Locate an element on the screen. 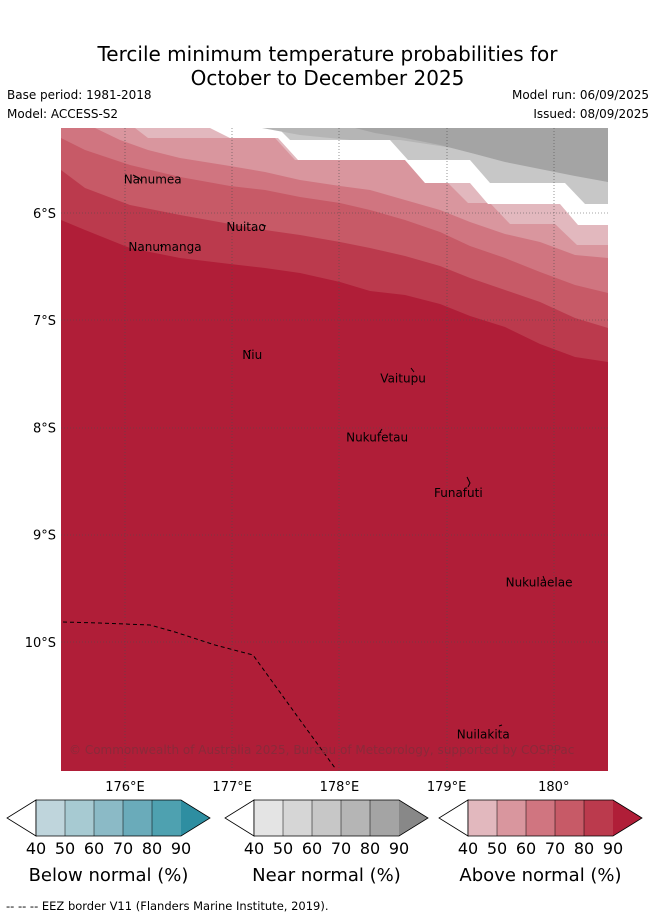  lat-tick-label: 7°S is located at coordinates (44, 321).